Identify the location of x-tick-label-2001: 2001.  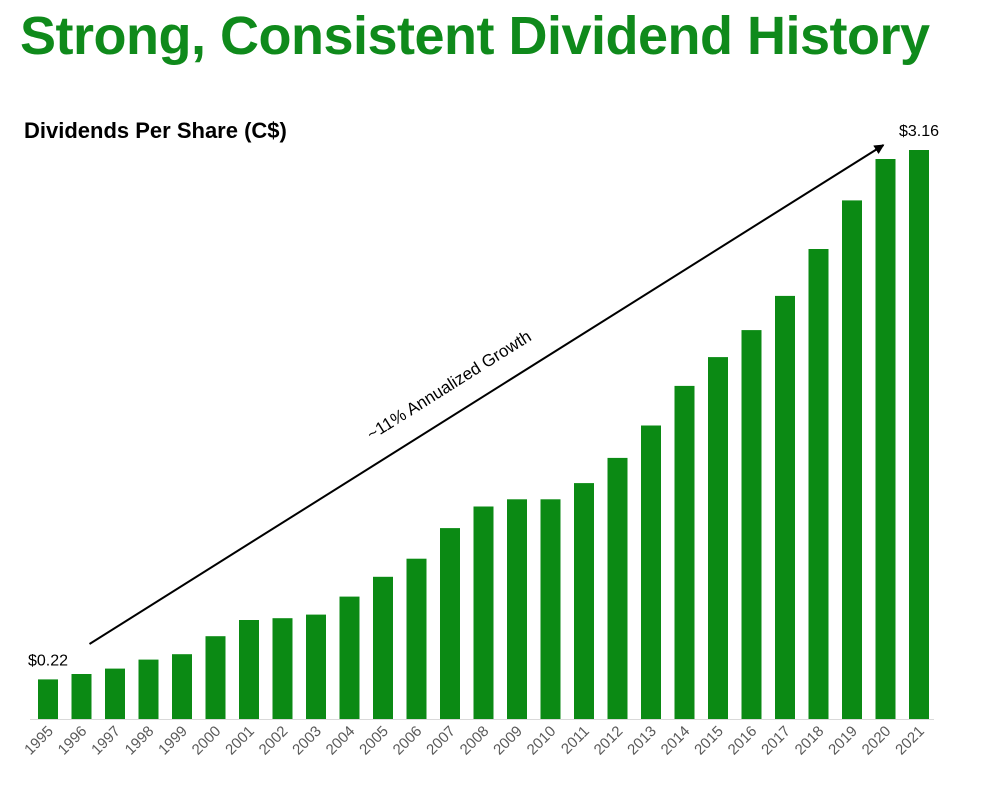
(240, 741).